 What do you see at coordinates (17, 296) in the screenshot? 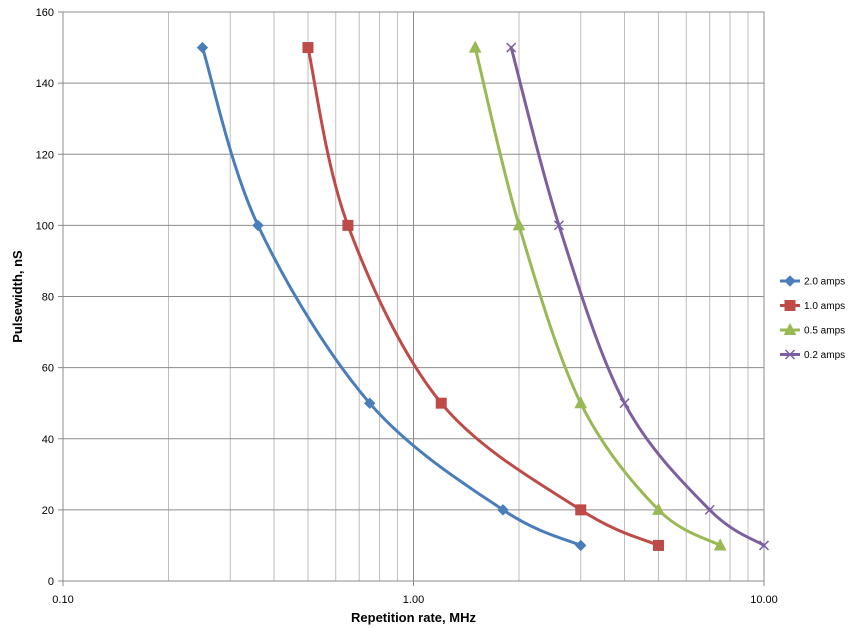
I see `y-axis-title: Pulsewidth, nS` at bounding box center [17, 296].